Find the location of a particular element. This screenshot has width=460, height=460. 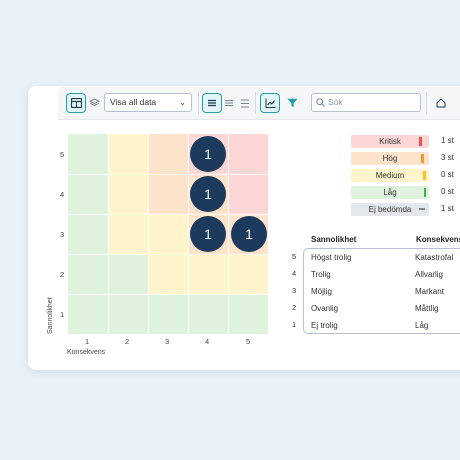

view-filter-value: Visa all data is located at coordinates (133, 102).